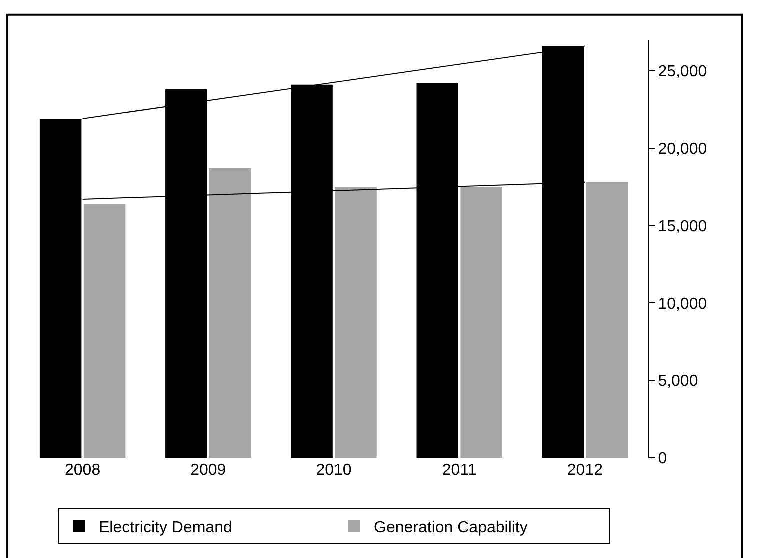  Describe the element at coordinates (459, 470) in the screenshot. I see `x-tick-label: 2011` at that location.